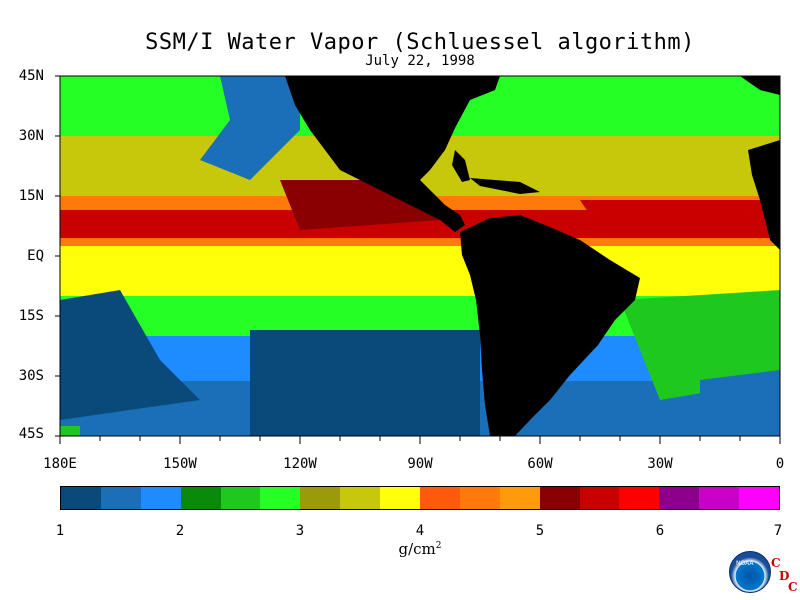  Describe the element at coordinates (550, 325) in the screenshot. I see `south-america` at that location.